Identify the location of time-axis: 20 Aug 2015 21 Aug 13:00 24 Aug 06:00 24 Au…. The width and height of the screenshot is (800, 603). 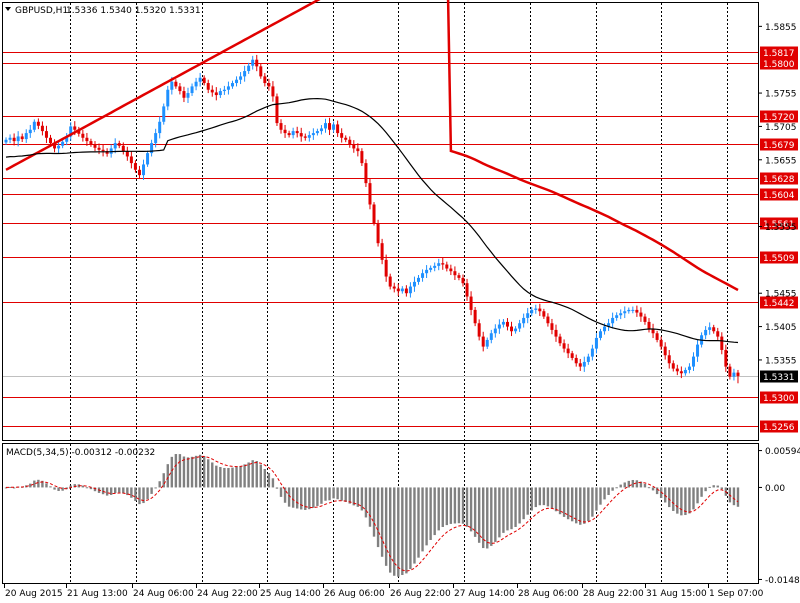
(384, 591).